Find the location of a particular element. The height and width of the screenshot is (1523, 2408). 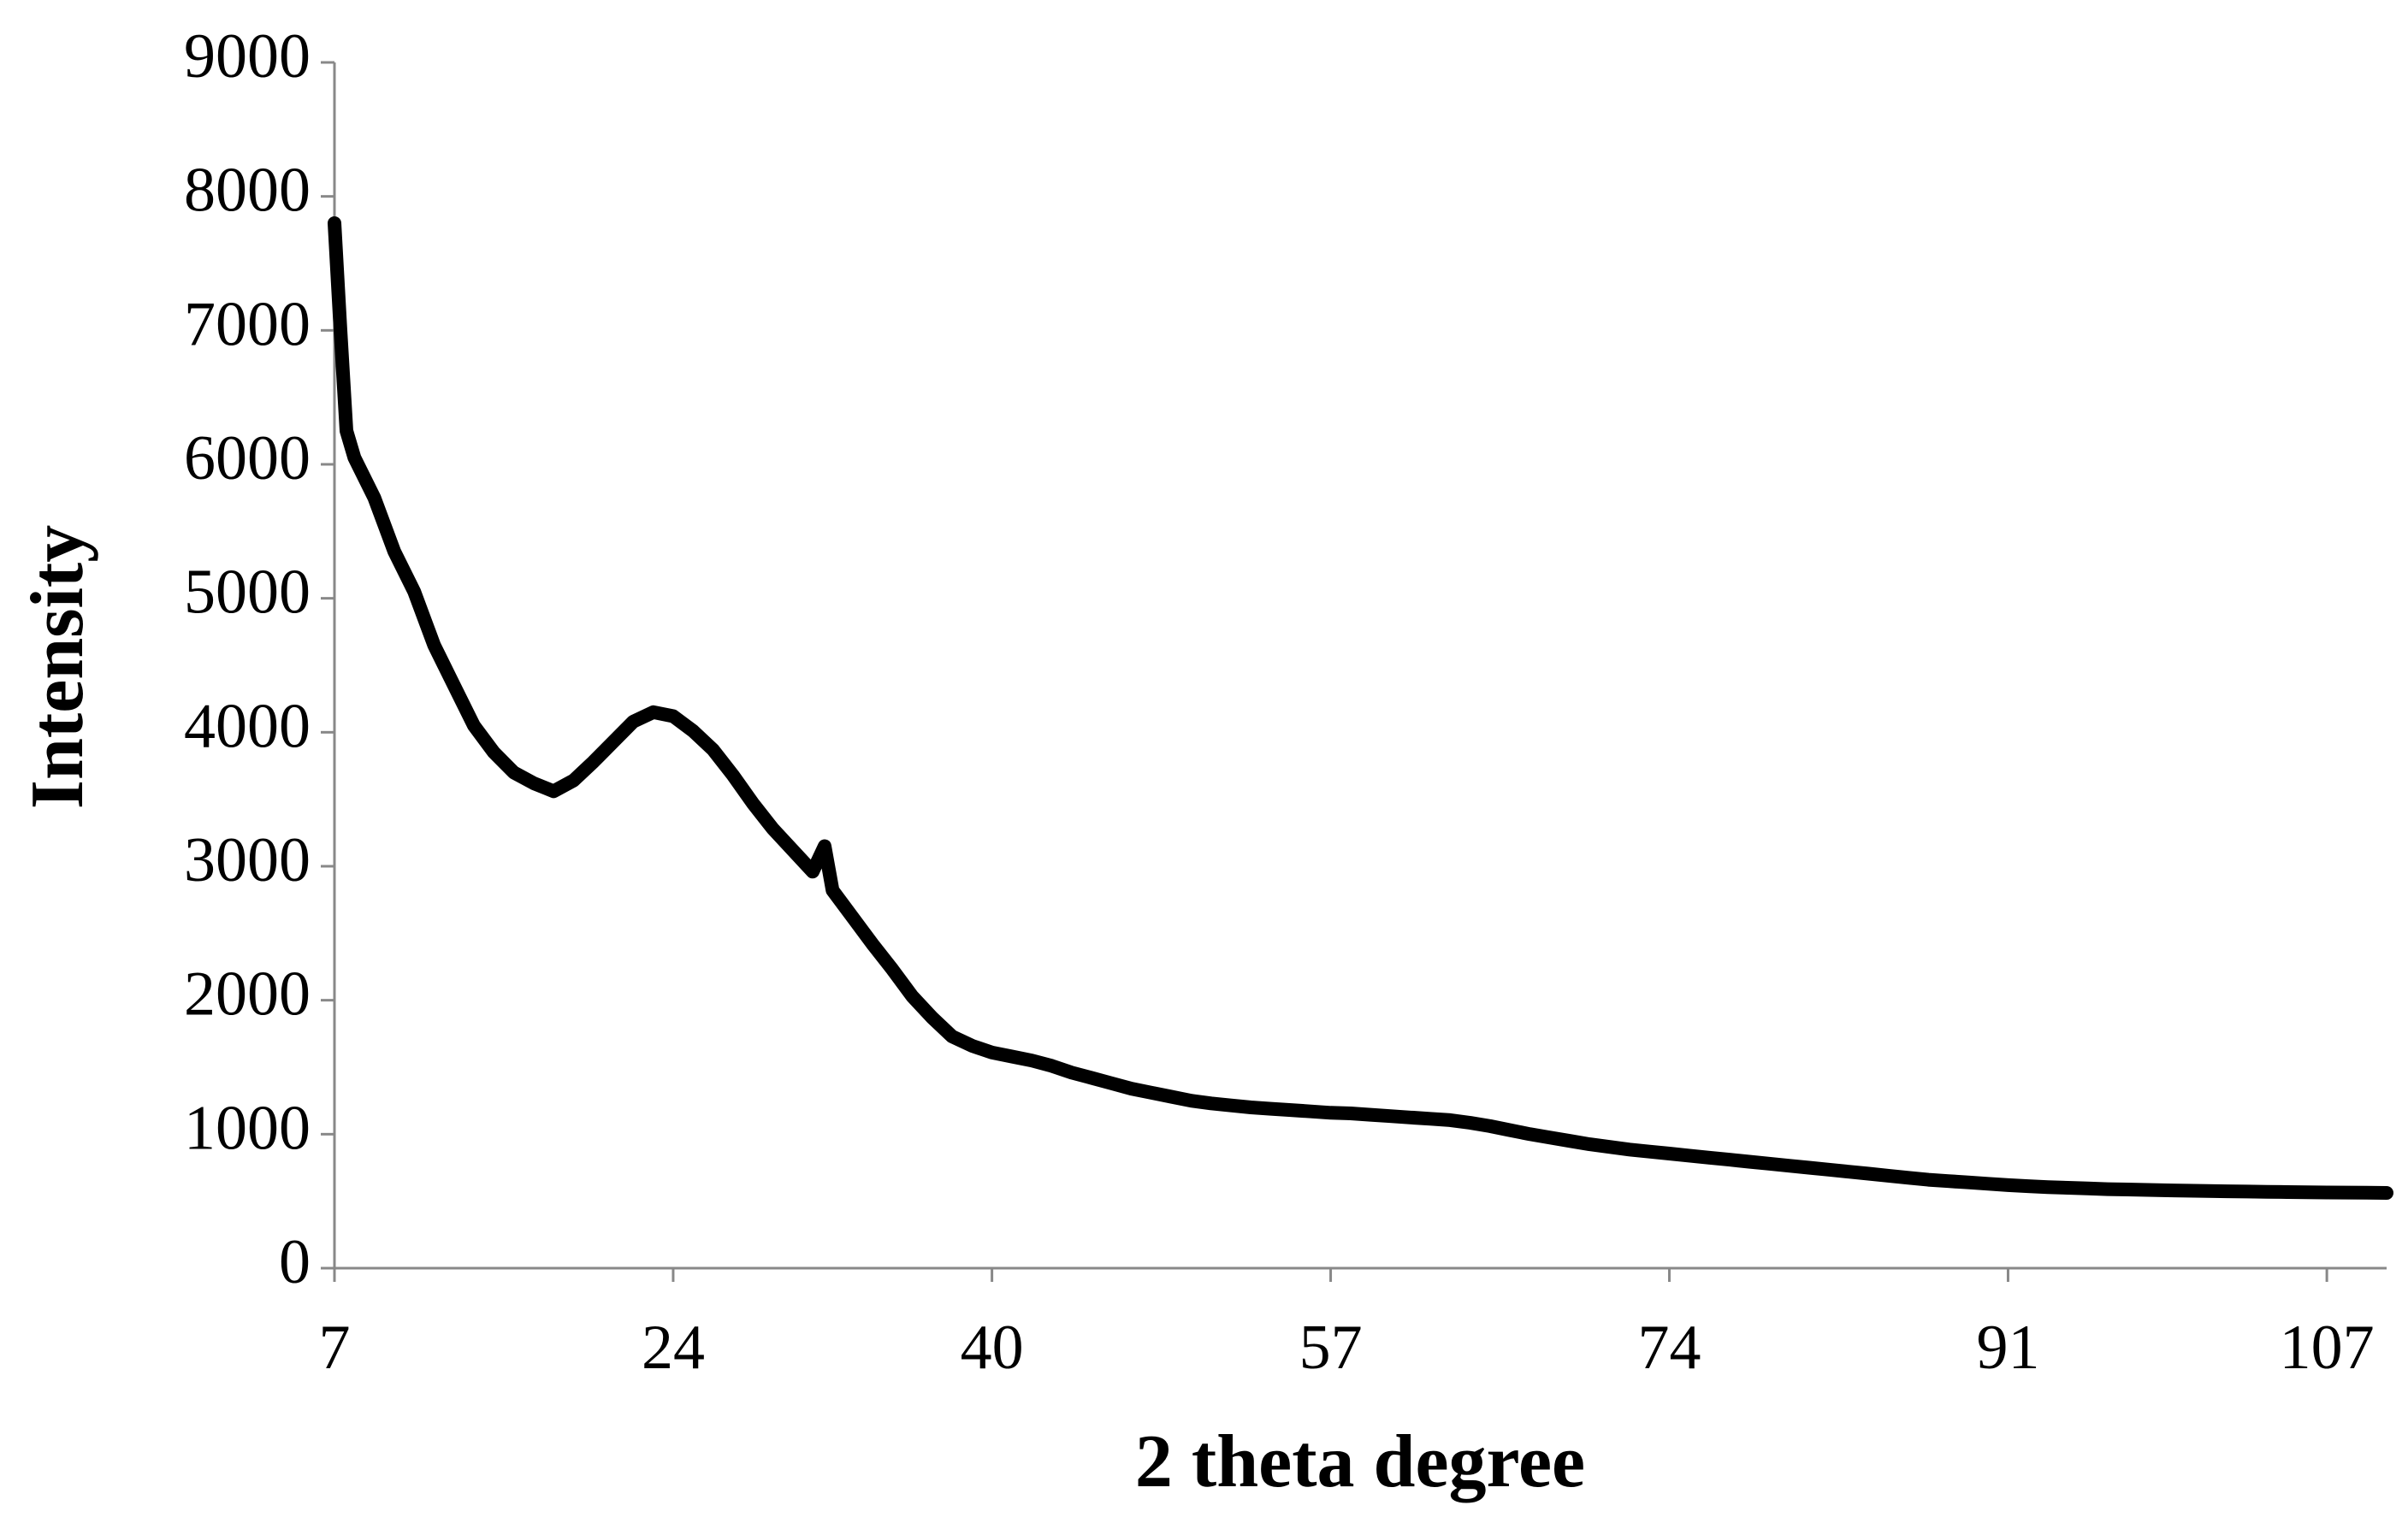

y-tick-label: 3000 is located at coordinates (247, 860).